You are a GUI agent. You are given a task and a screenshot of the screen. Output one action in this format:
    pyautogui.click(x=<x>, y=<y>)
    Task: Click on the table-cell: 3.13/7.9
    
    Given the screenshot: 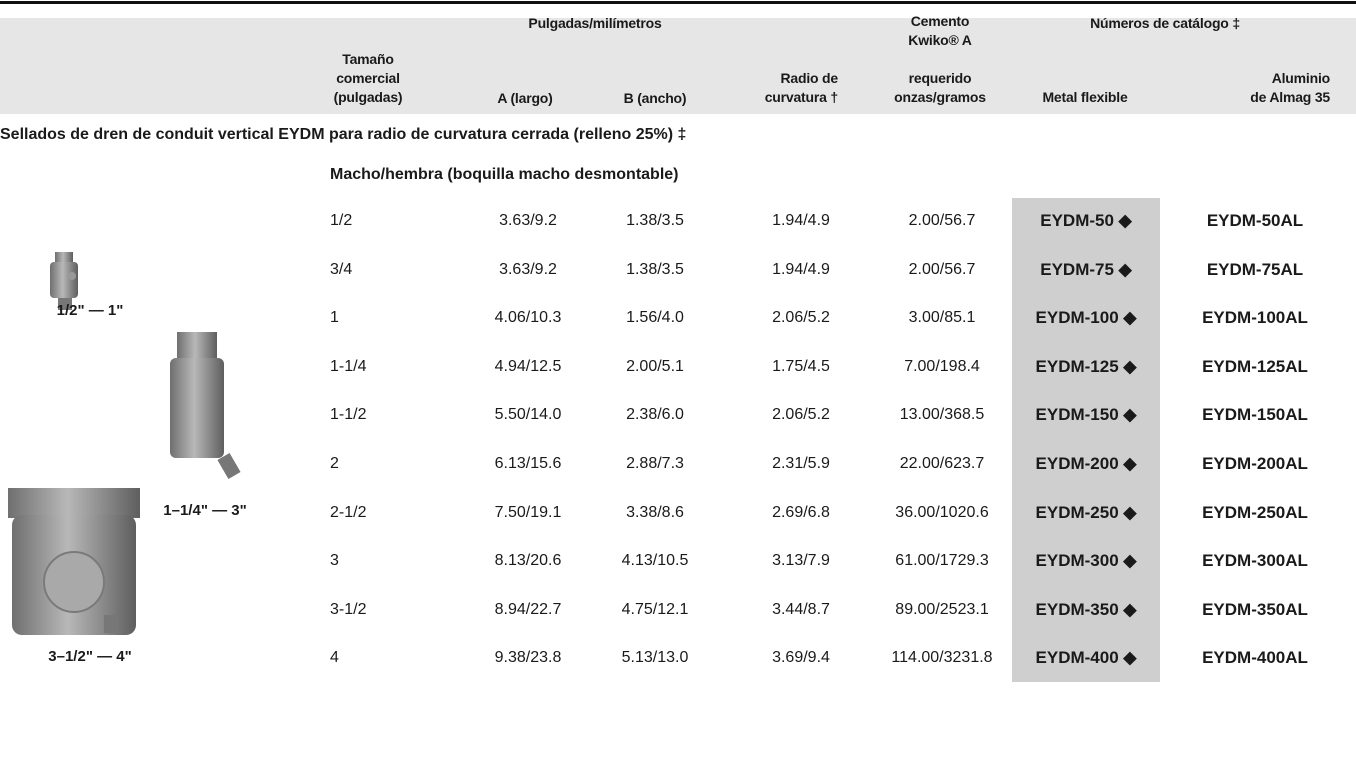 What is the action you would take?
    pyautogui.click(x=801, y=561)
    